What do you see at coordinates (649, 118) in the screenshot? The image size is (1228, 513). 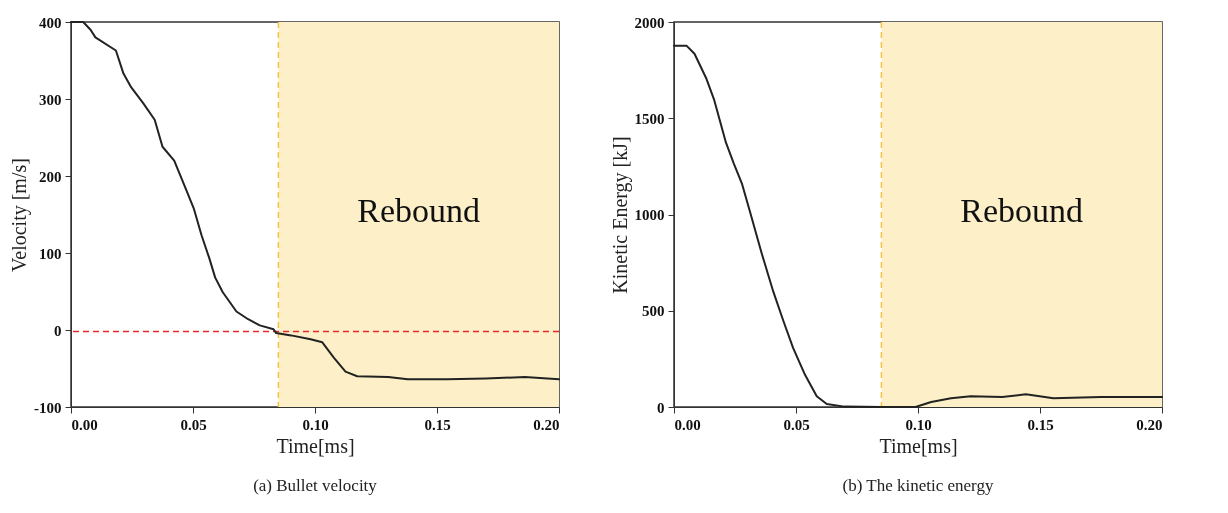 I see `y-tick-label: 1500` at bounding box center [649, 118].